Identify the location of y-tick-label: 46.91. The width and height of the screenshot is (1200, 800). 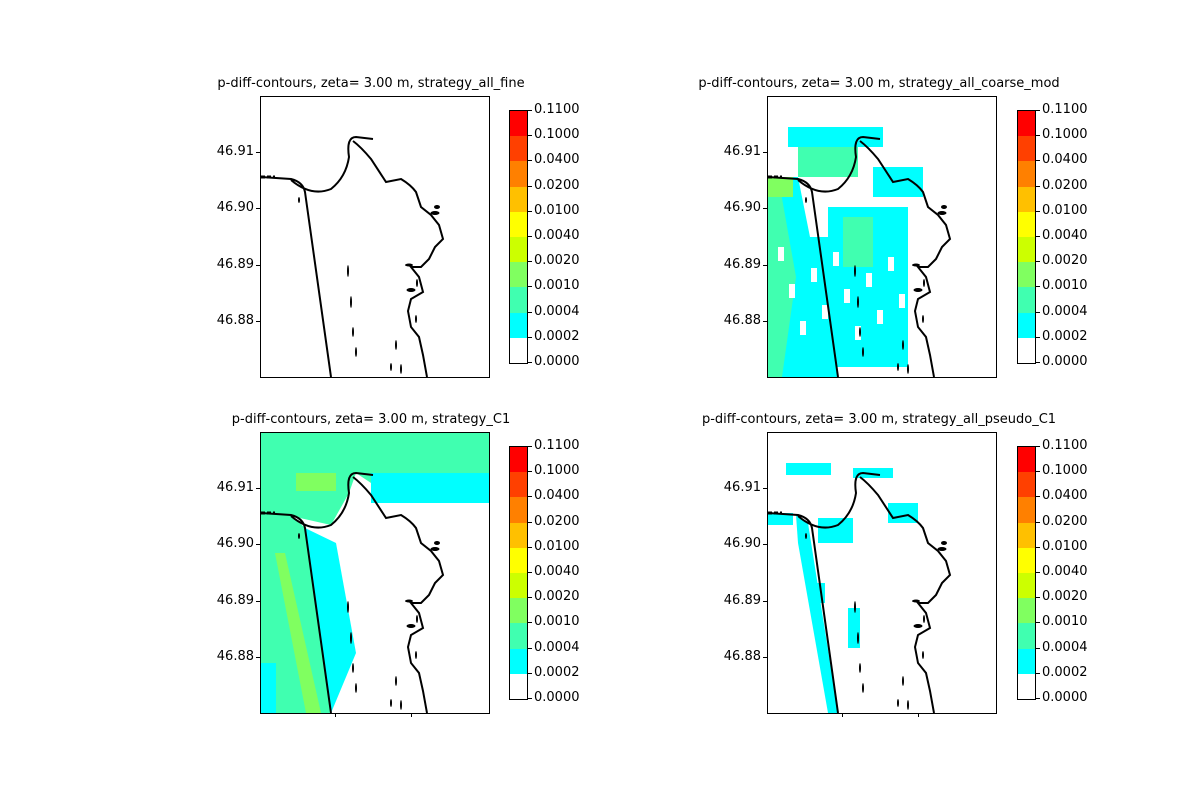
(742, 487).